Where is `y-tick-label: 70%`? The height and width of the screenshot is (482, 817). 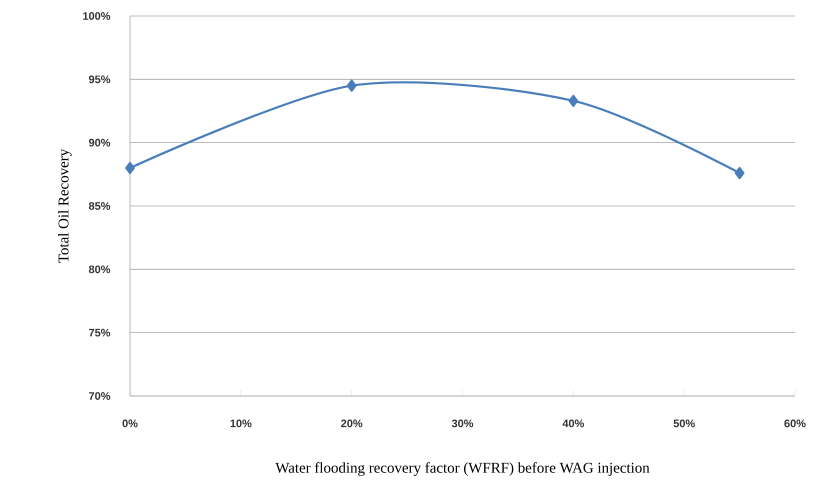 y-tick-label: 70% is located at coordinates (99, 396).